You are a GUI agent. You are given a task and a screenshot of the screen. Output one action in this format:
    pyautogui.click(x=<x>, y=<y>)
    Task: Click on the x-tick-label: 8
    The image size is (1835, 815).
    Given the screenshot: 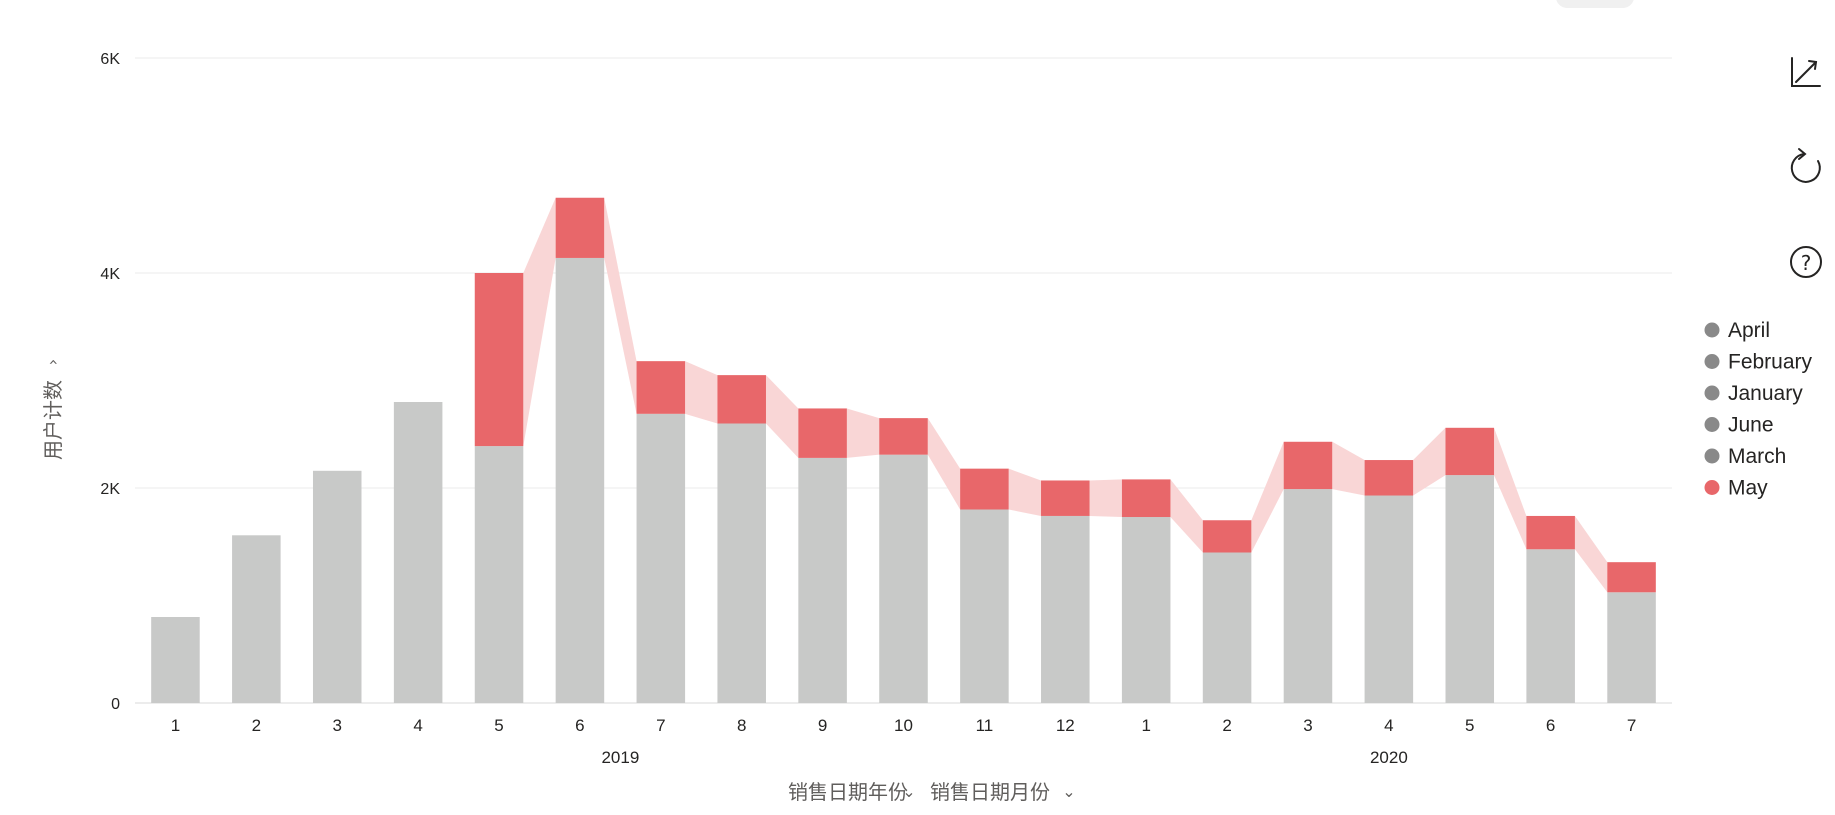 What is the action you would take?
    pyautogui.click(x=741, y=725)
    